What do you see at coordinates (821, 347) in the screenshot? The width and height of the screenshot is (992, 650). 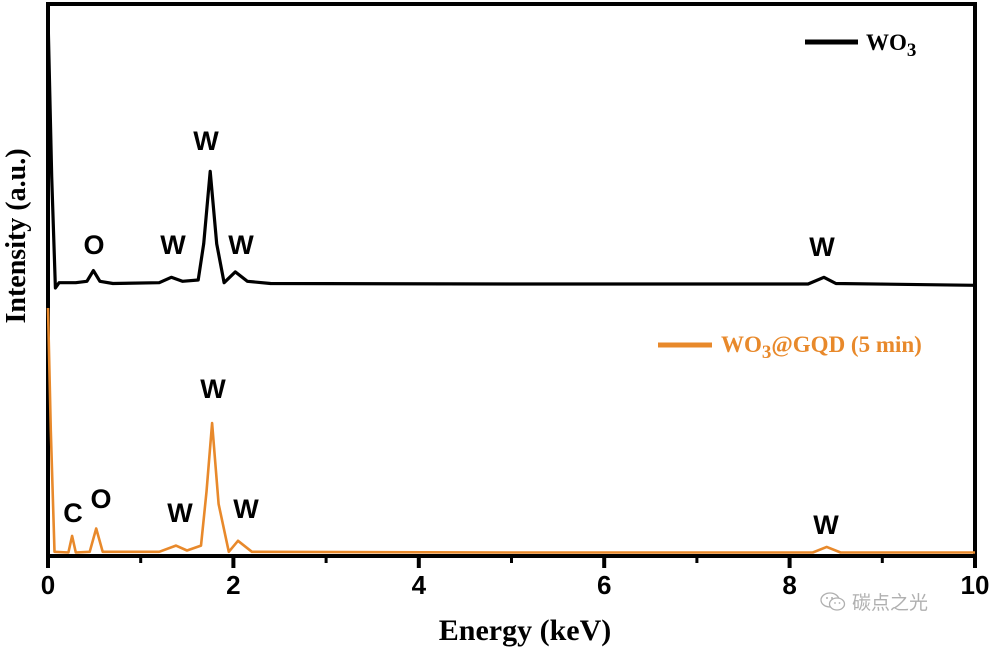 I see `legend-label-gqd: WO3@GQD (5 min)` at bounding box center [821, 347].